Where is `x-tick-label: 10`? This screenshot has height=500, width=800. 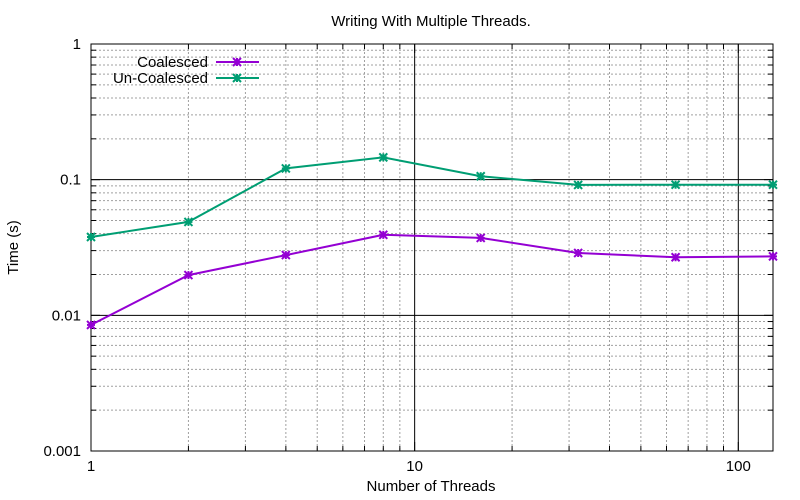
x-tick-label: 10 is located at coordinates (414, 466).